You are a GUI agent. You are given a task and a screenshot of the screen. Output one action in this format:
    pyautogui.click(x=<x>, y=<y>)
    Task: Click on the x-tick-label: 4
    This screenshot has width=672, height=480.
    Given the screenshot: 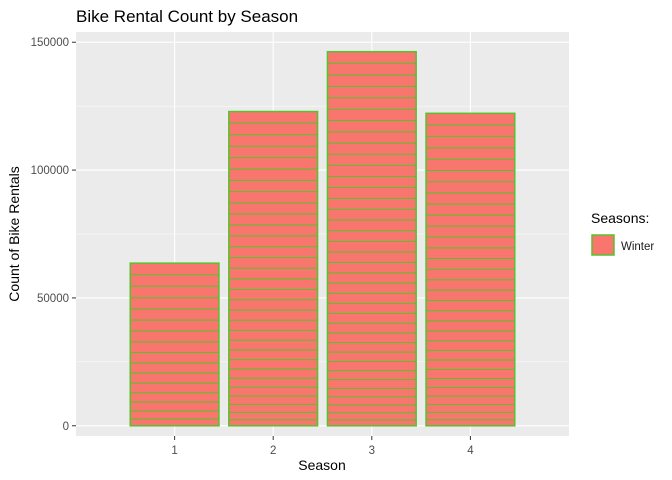 What is the action you would take?
    pyautogui.click(x=470, y=451)
    